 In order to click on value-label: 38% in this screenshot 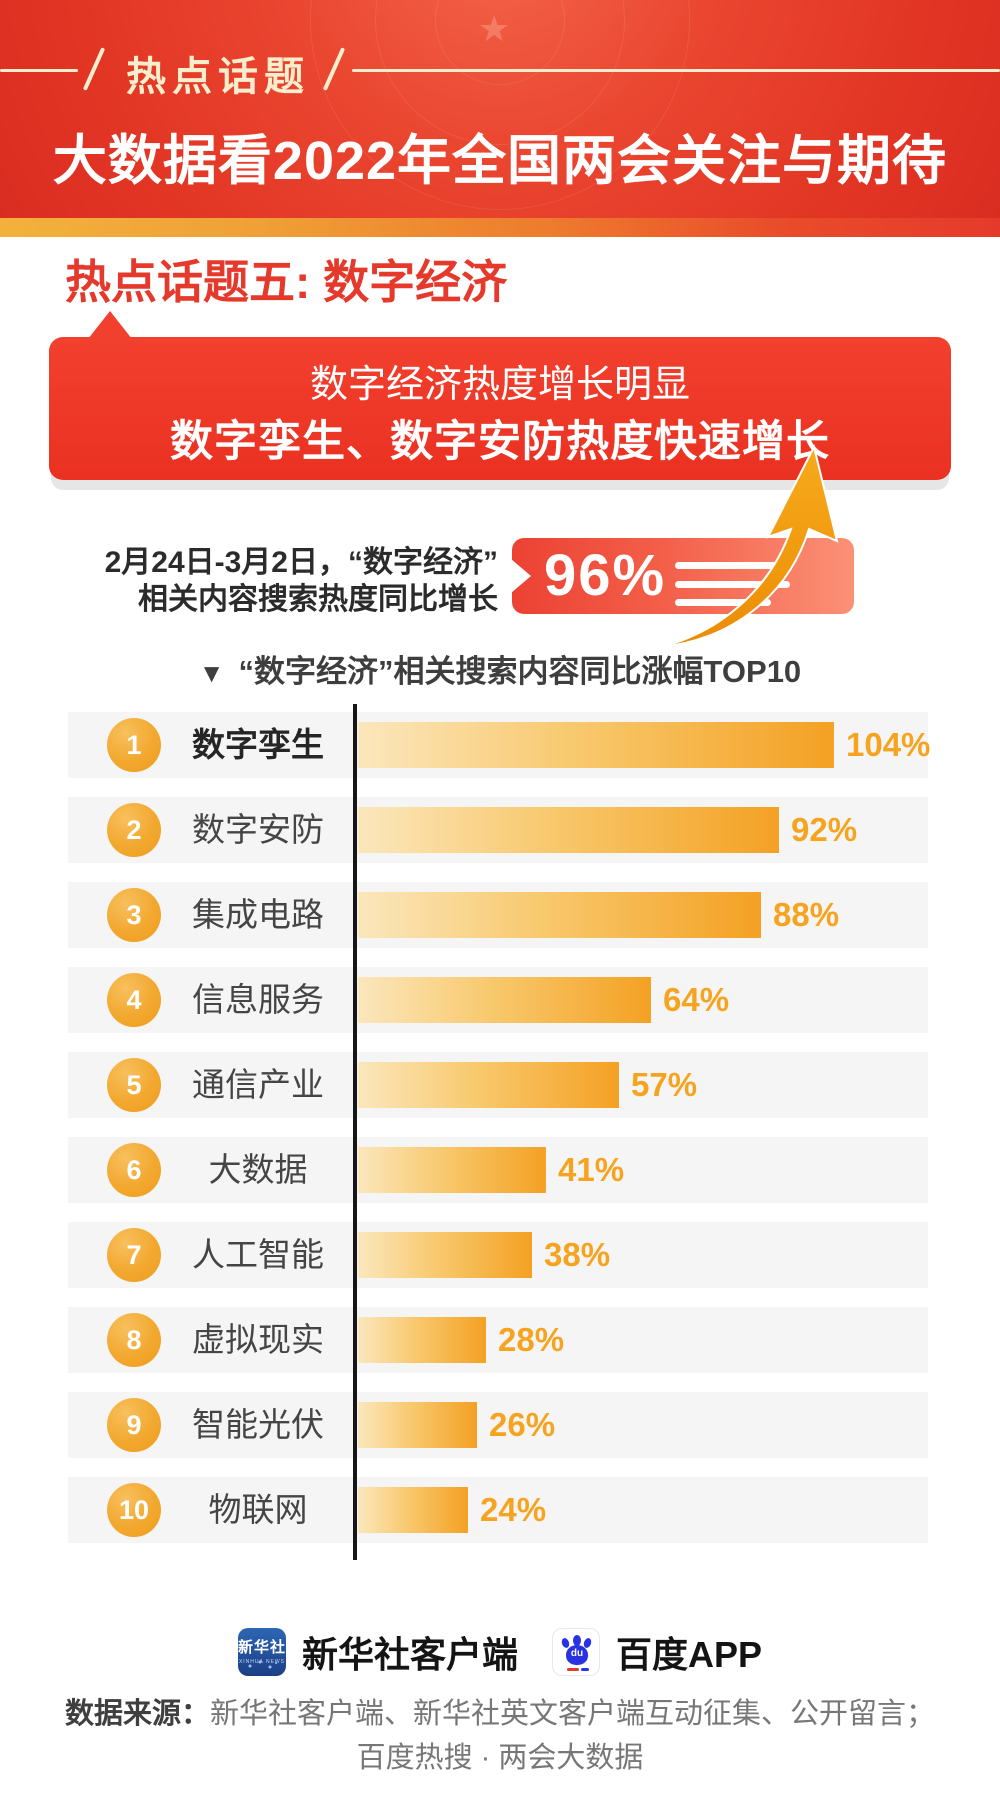, I will do `click(577, 1254)`.